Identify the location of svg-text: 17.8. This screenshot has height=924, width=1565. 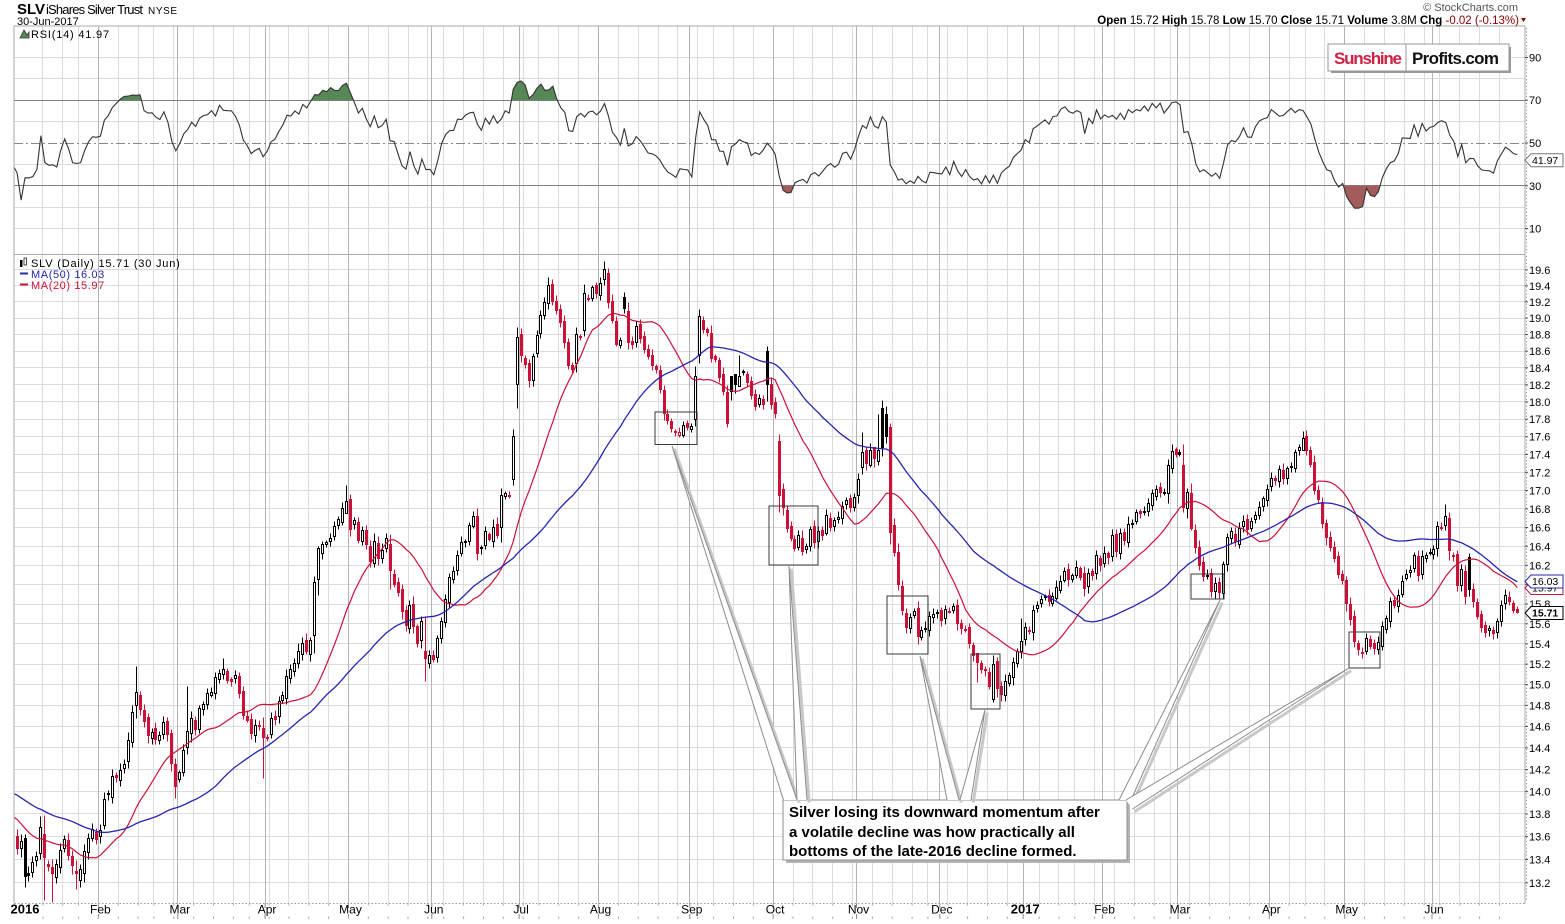
(1539, 420).